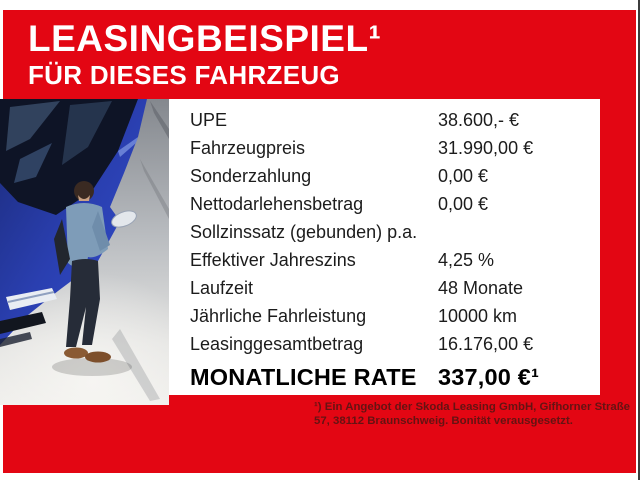  Describe the element at coordinates (466, 259) in the screenshot. I see `row-value: 4,25 %` at that location.